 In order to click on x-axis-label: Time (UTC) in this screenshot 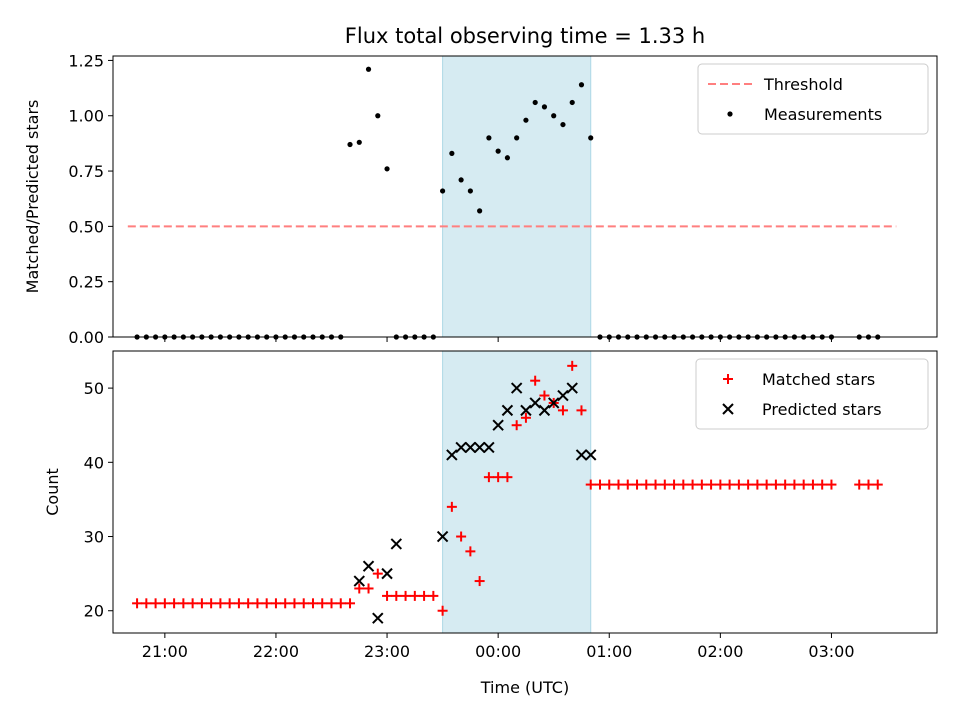, I will do `click(524, 687)`.